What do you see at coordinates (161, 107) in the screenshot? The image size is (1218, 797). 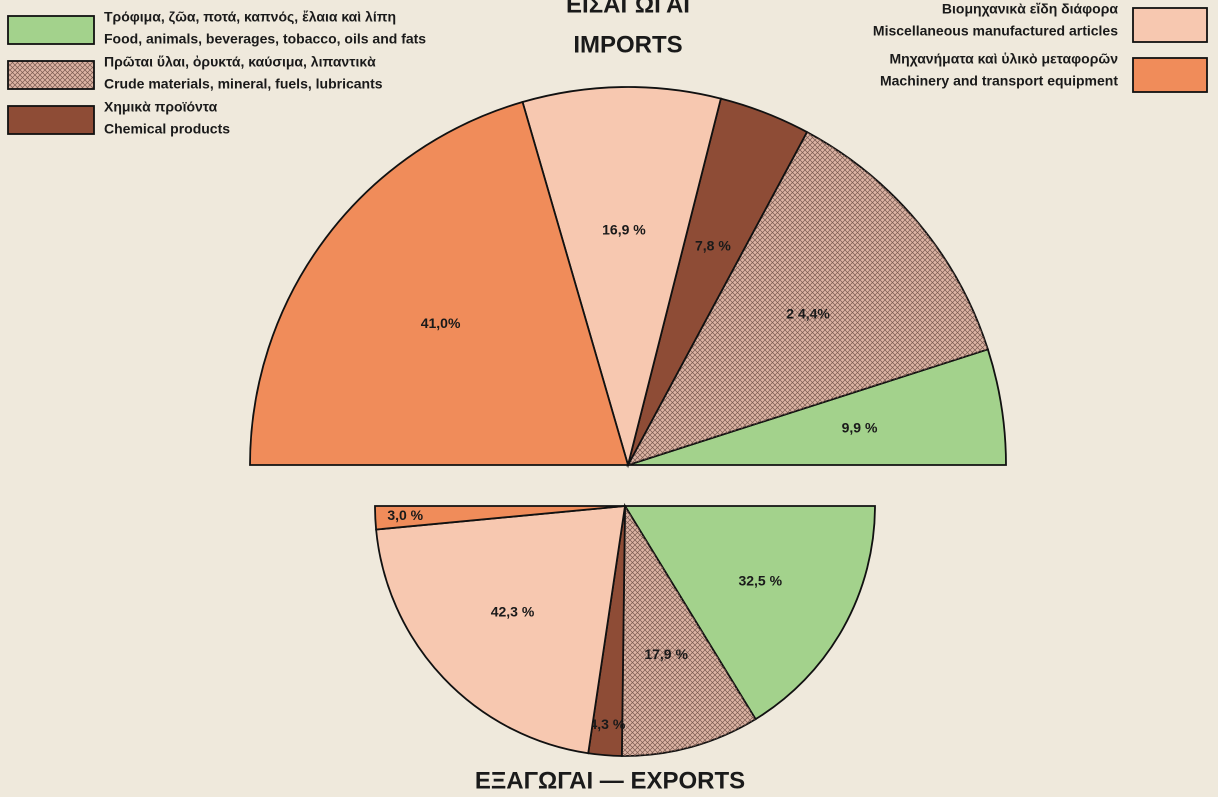 I see `legend-label: Χημικὰ προϊόντα` at bounding box center [161, 107].